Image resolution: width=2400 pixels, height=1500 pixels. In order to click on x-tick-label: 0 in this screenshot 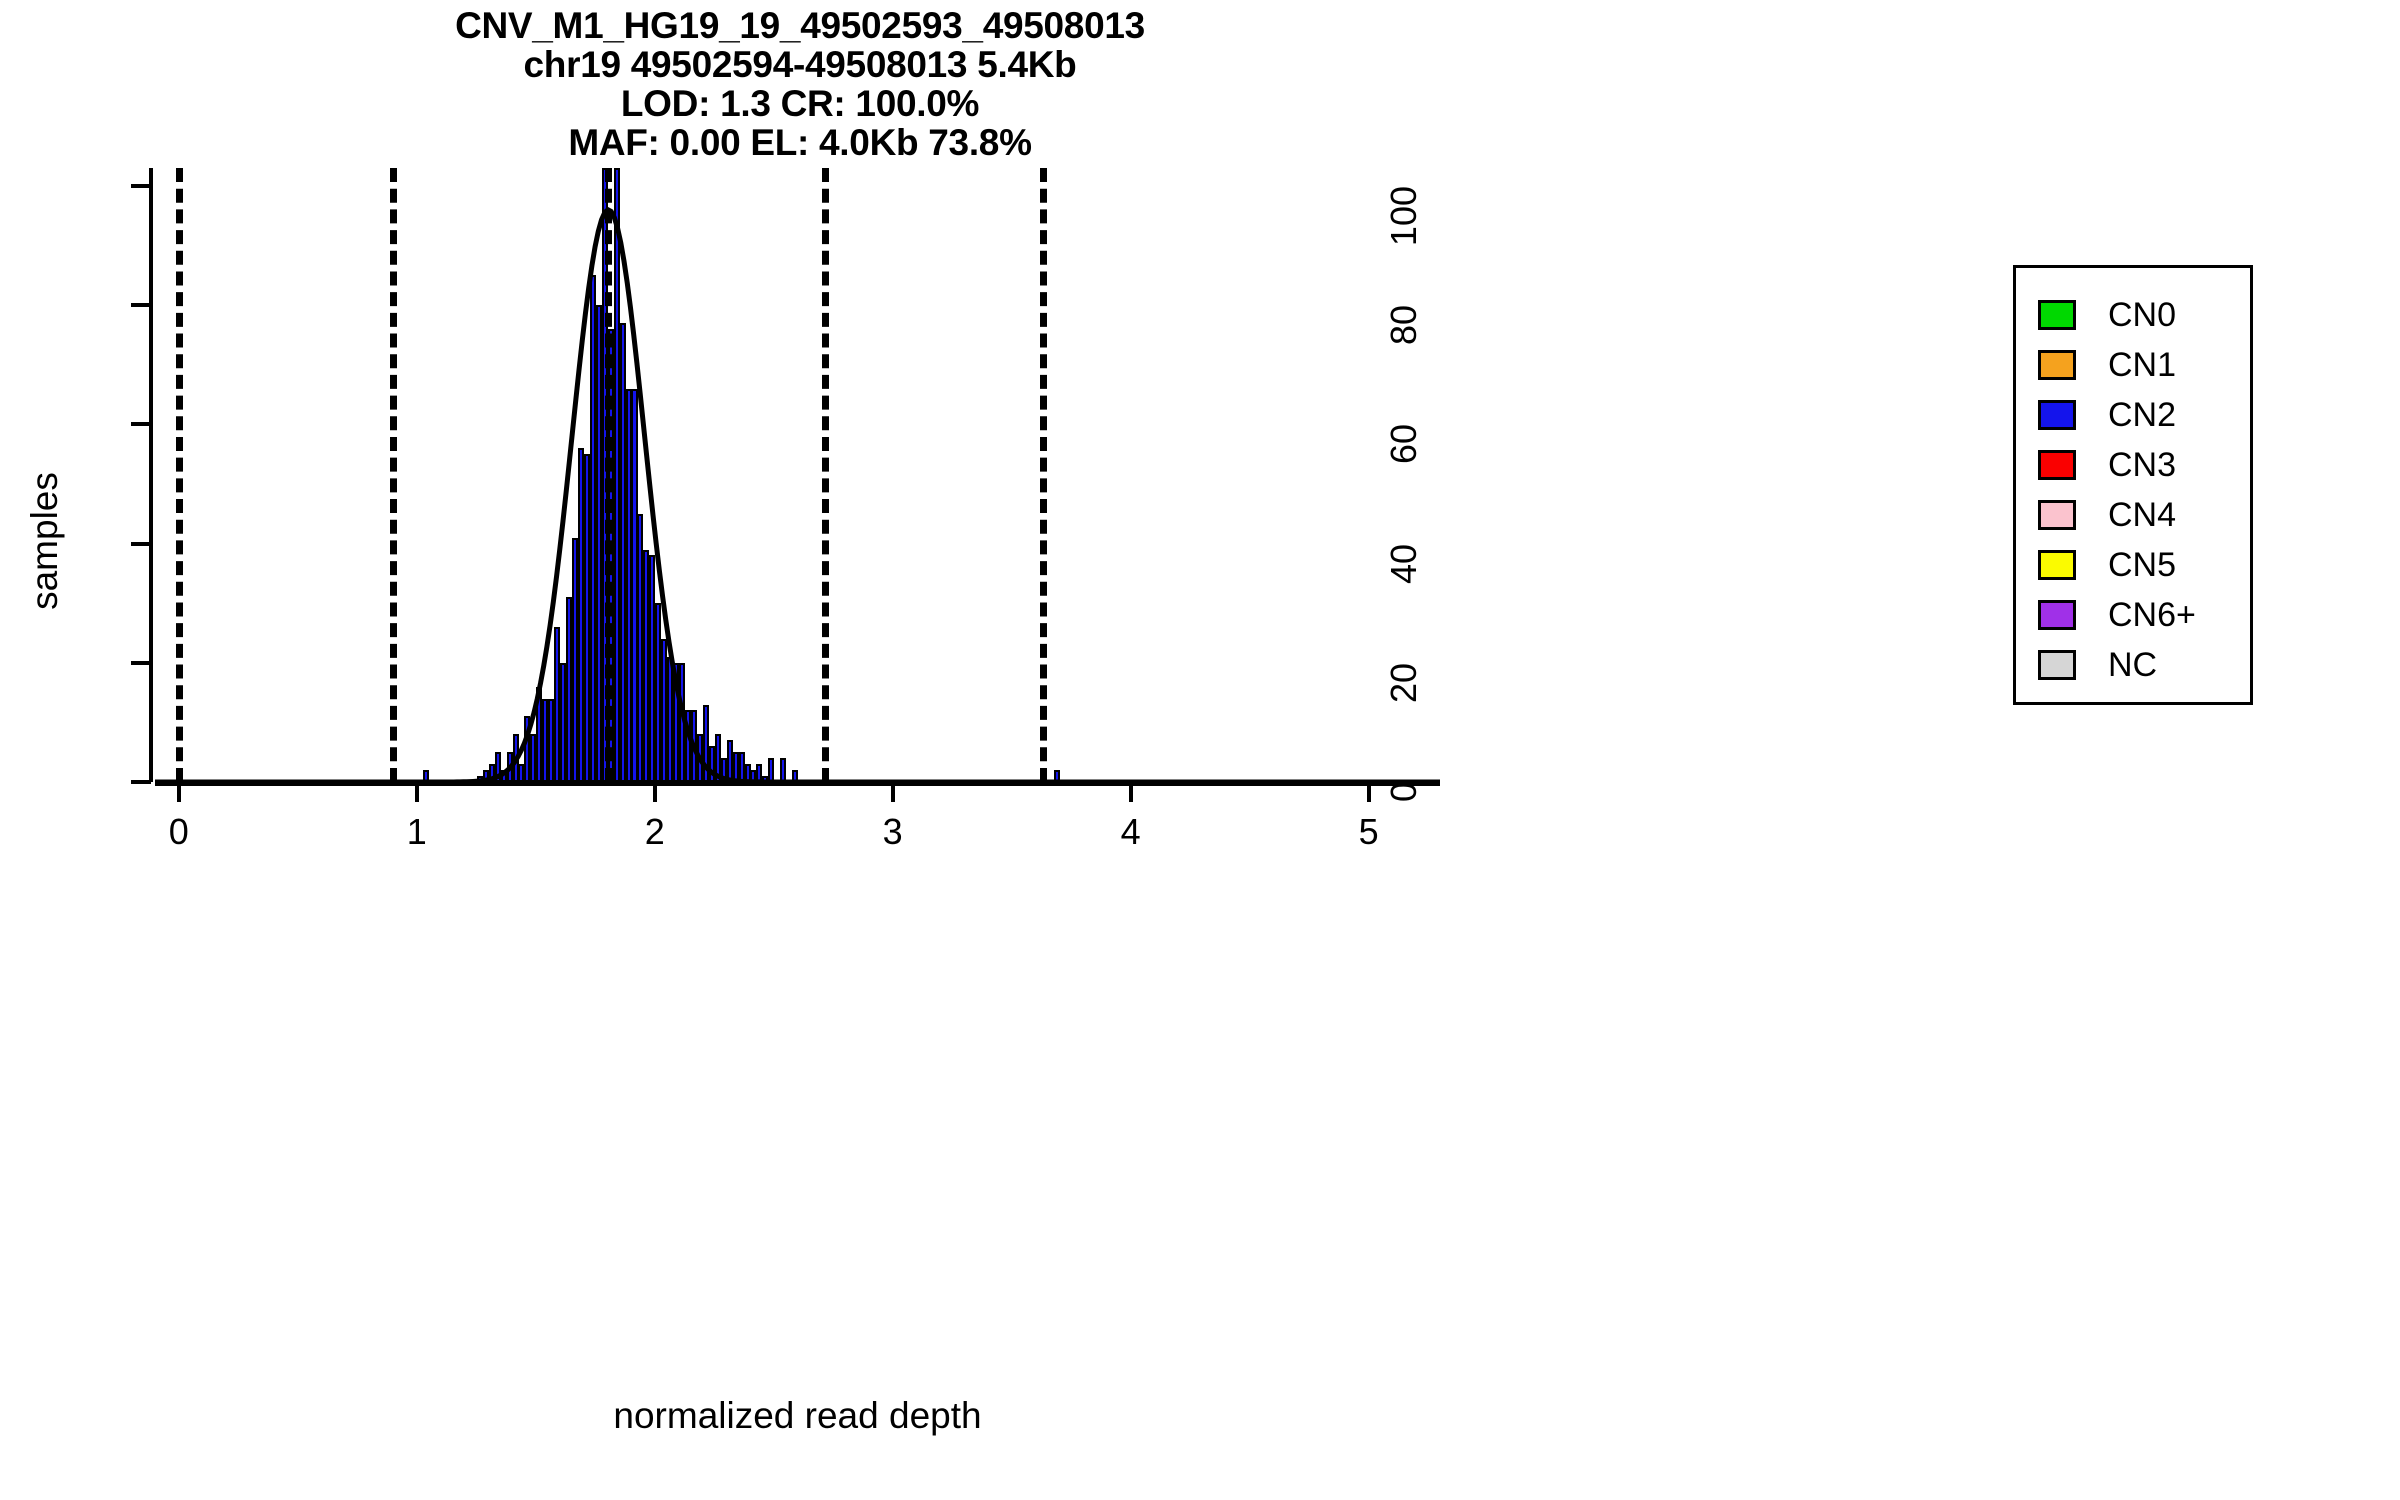, I will do `click(178, 831)`.